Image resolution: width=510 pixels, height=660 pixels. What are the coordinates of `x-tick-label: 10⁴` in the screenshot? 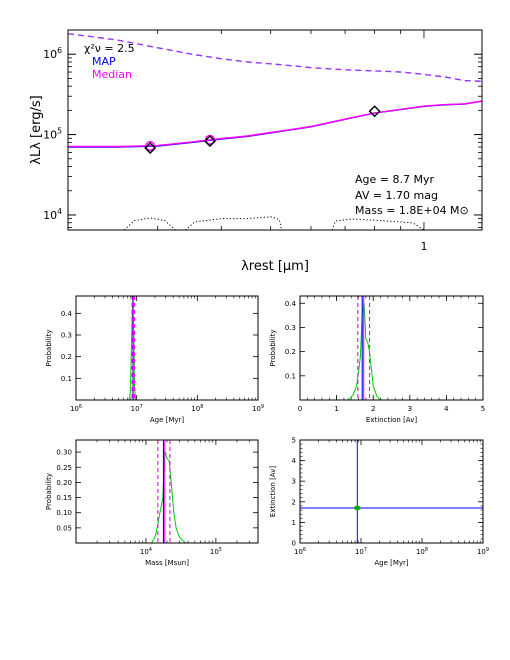 It's located at (146, 551).